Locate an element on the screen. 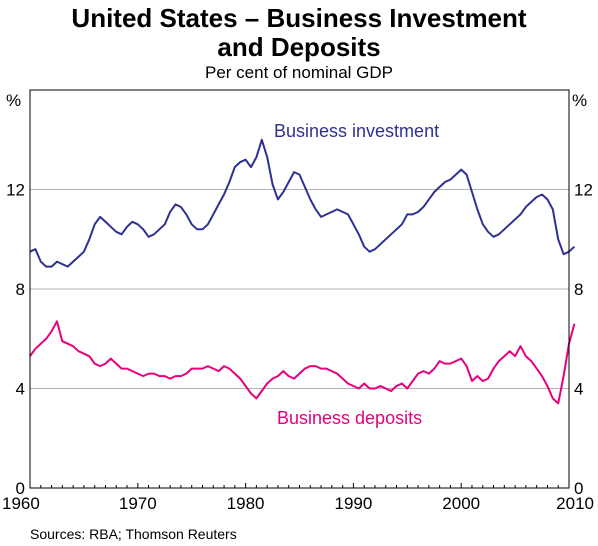 Image resolution: width=598 pixels, height=546 pixels. x-tick-label-1960: 1960 is located at coordinates (21, 503).